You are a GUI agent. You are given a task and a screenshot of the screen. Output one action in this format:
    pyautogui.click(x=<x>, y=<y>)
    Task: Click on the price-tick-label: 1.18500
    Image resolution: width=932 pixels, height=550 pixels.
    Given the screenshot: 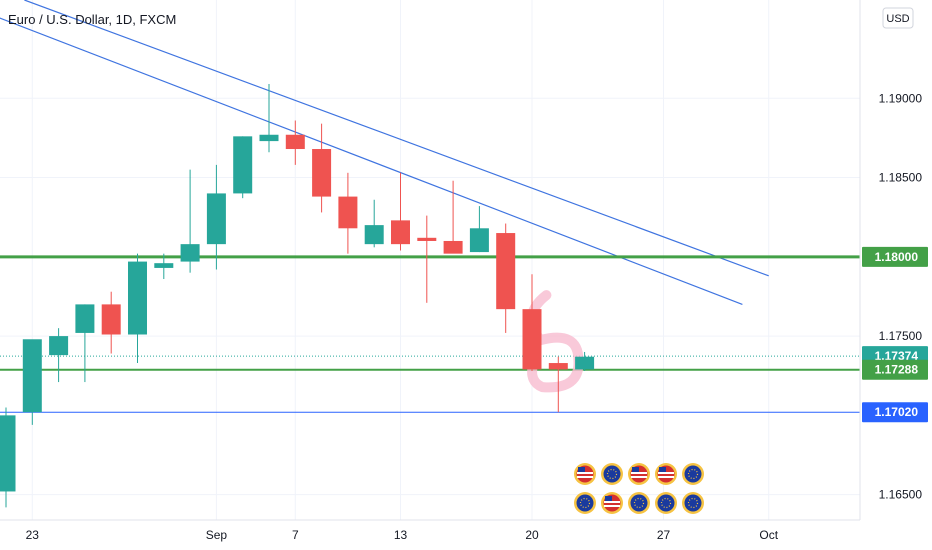 What is the action you would take?
    pyautogui.click(x=901, y=178)
    